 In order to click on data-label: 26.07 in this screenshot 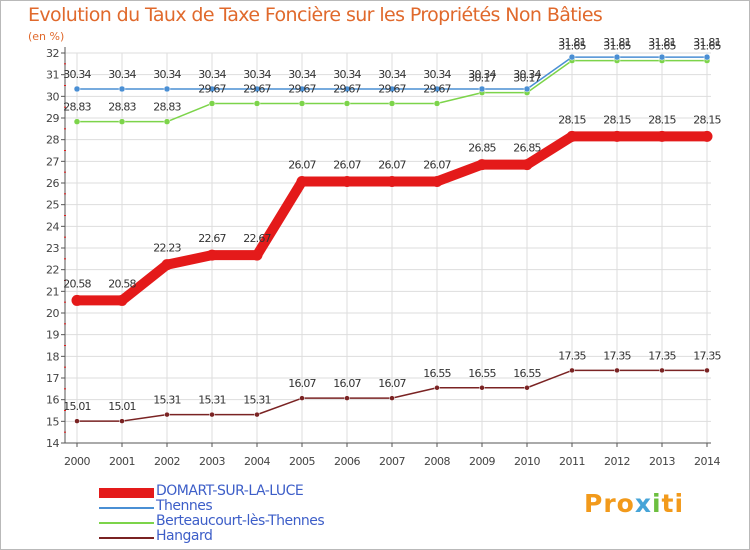, I will do `click(392, 164)`.